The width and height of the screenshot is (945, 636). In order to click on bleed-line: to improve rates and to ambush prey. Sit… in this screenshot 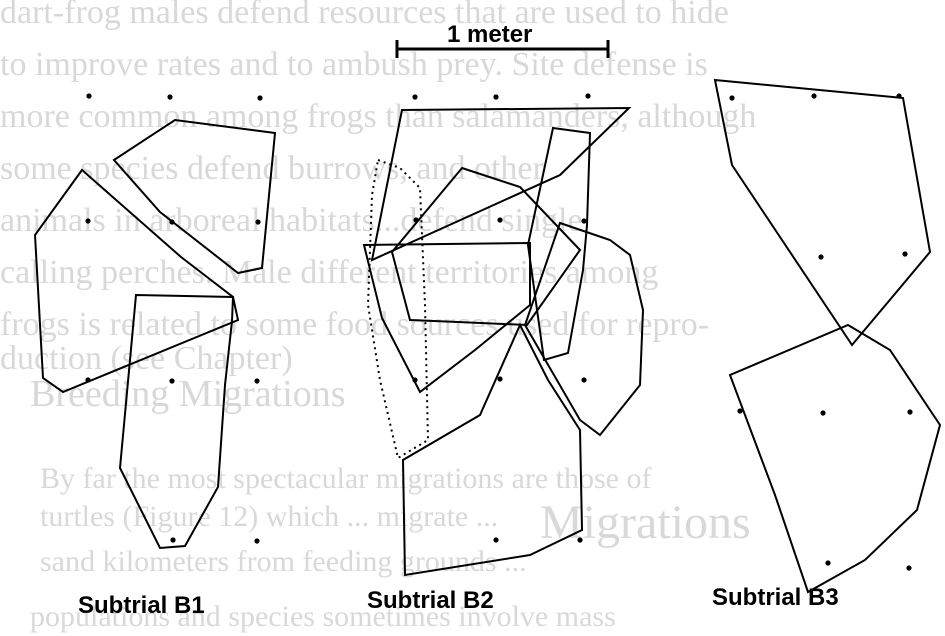, I will do `click(354, 64)`.